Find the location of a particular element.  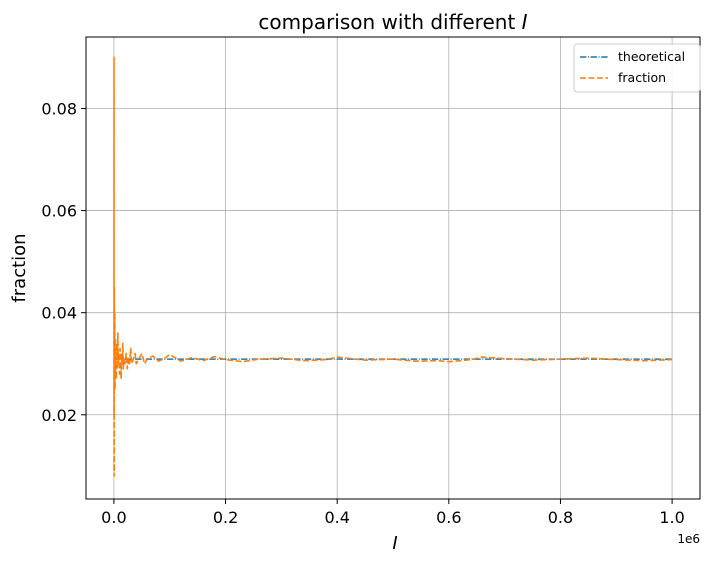

legend-box is located at coordinates (637, 68).